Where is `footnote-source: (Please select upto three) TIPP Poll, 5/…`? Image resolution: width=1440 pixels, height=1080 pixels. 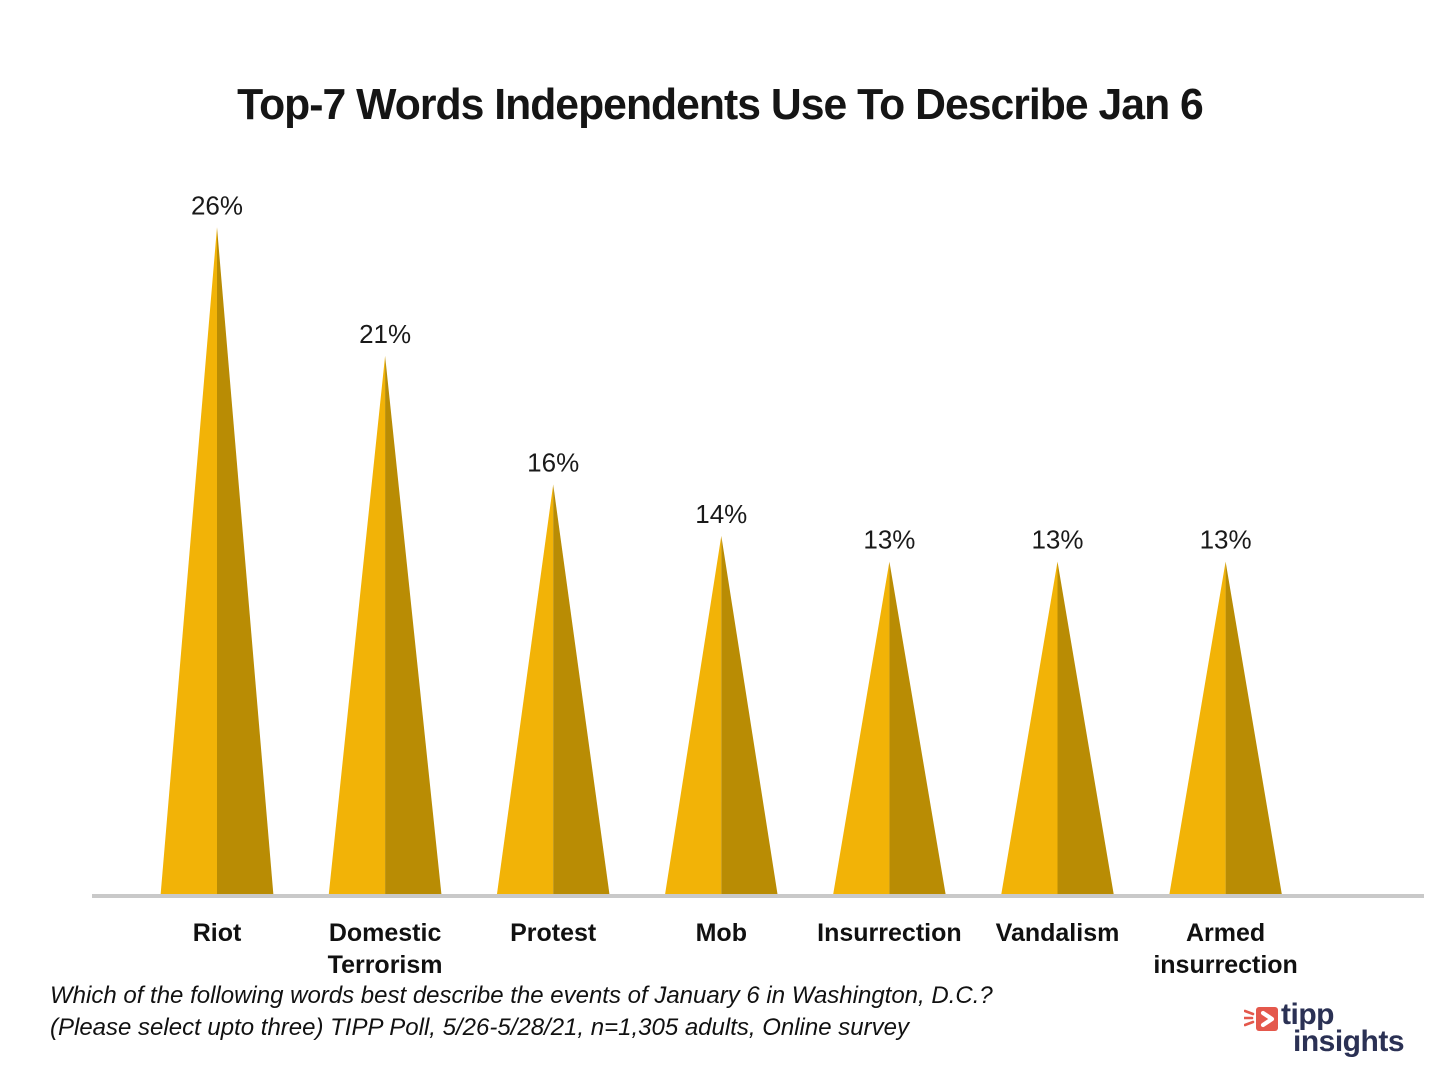 footnote-source: (Please select upto three) TIPP Poll, 5/… is located at coordinates (479, 1027).